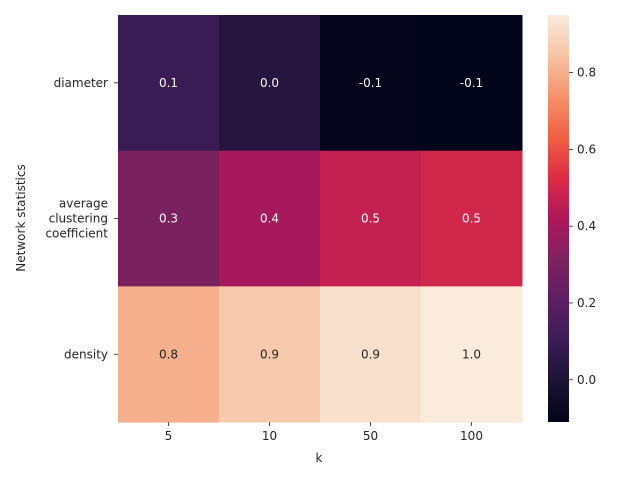  I want to click on cell-value-label: 0.4, so click(269, 219).